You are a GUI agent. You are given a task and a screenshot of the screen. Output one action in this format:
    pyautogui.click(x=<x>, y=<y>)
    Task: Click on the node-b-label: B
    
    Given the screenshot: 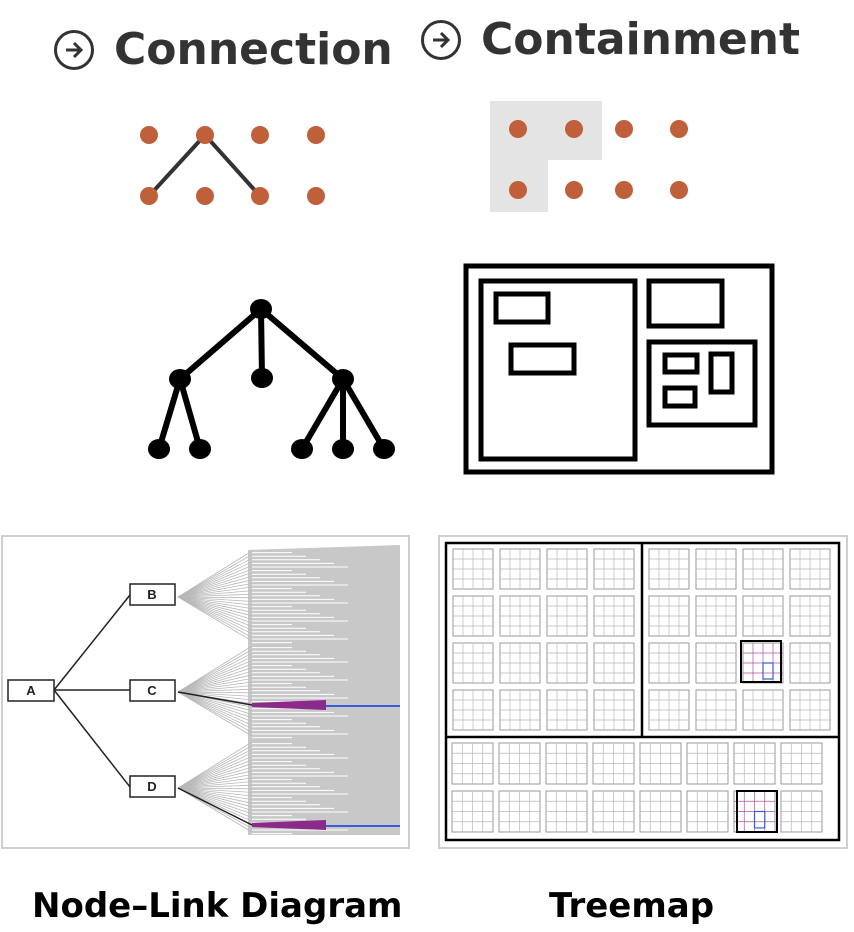 What is the action you would take?
    pyautogui.click(x=151, y=594)
    